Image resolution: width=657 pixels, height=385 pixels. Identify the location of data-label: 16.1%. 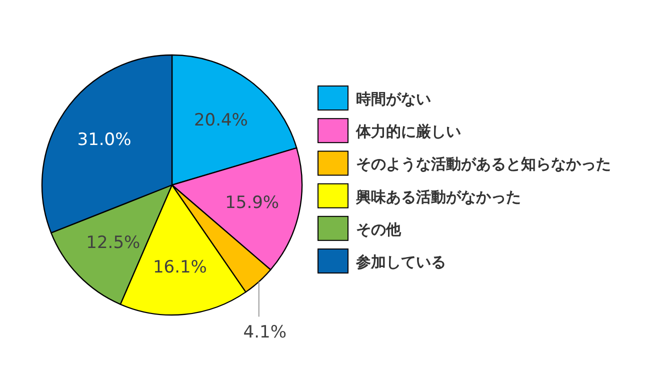
(179, 268).